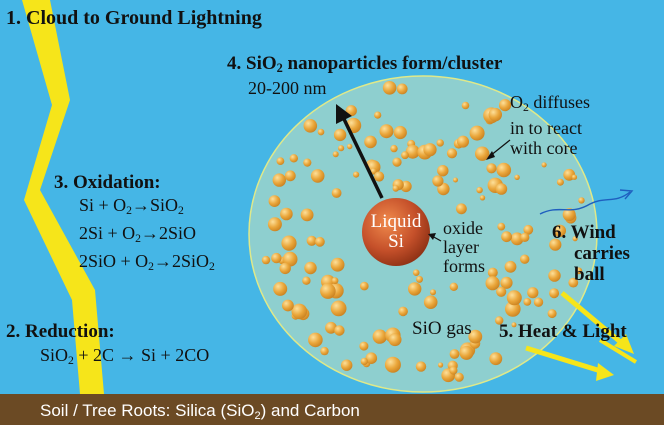  I want to click on red1-arrow: →, so click(127, 355).